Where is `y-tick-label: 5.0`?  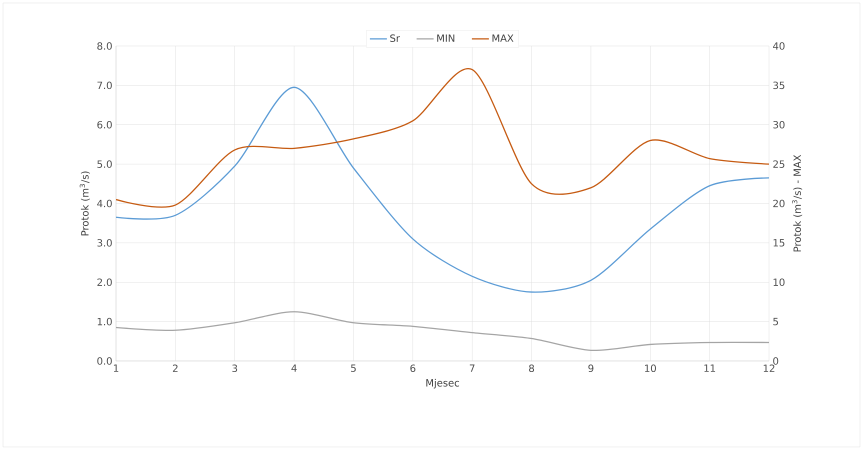
y-tick-label: 5.0 is located at coordinates (104, 164).